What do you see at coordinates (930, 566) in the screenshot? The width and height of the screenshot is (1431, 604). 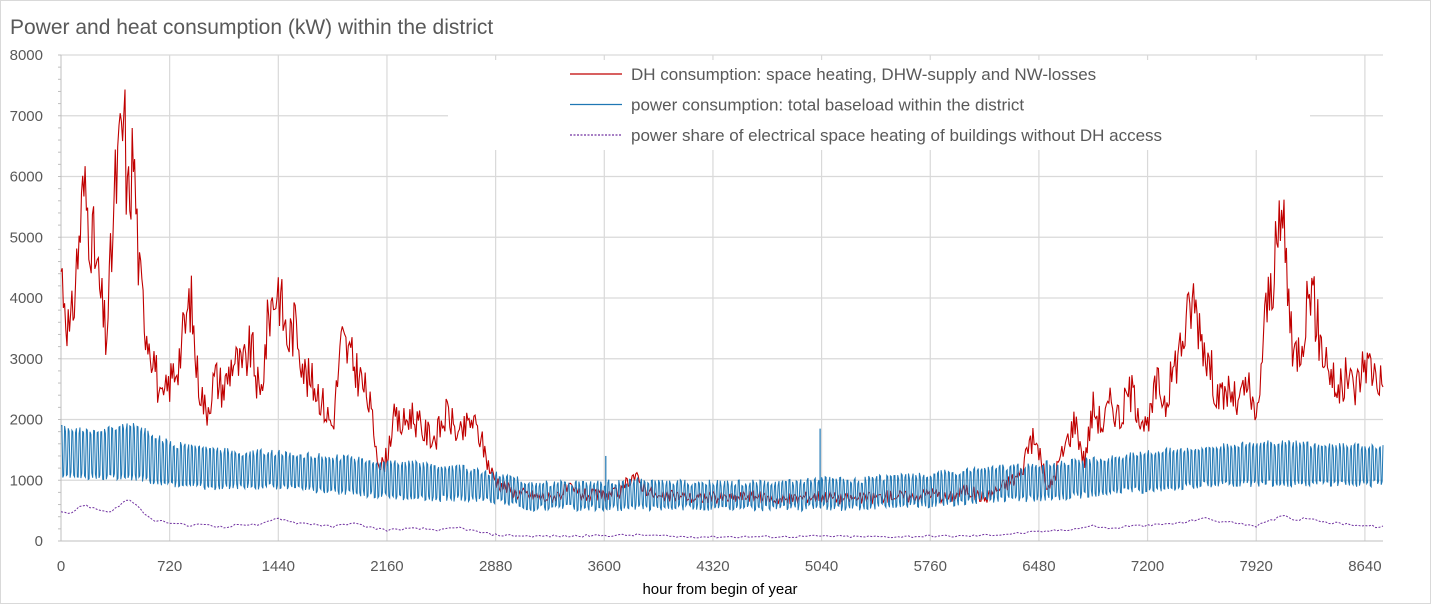 I see `x-tick-label: 5760` at bounding box center [930, 566].